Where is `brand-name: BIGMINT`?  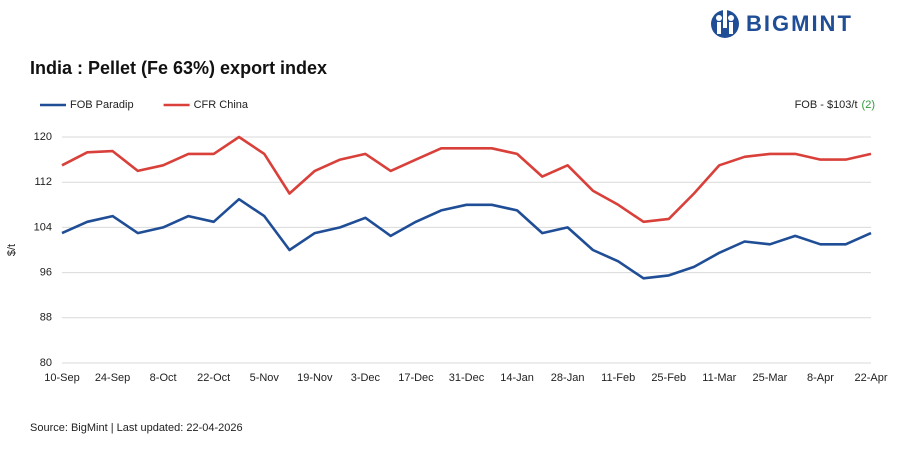
brand-name: BIGMINT is located at coordinates (799, 23).